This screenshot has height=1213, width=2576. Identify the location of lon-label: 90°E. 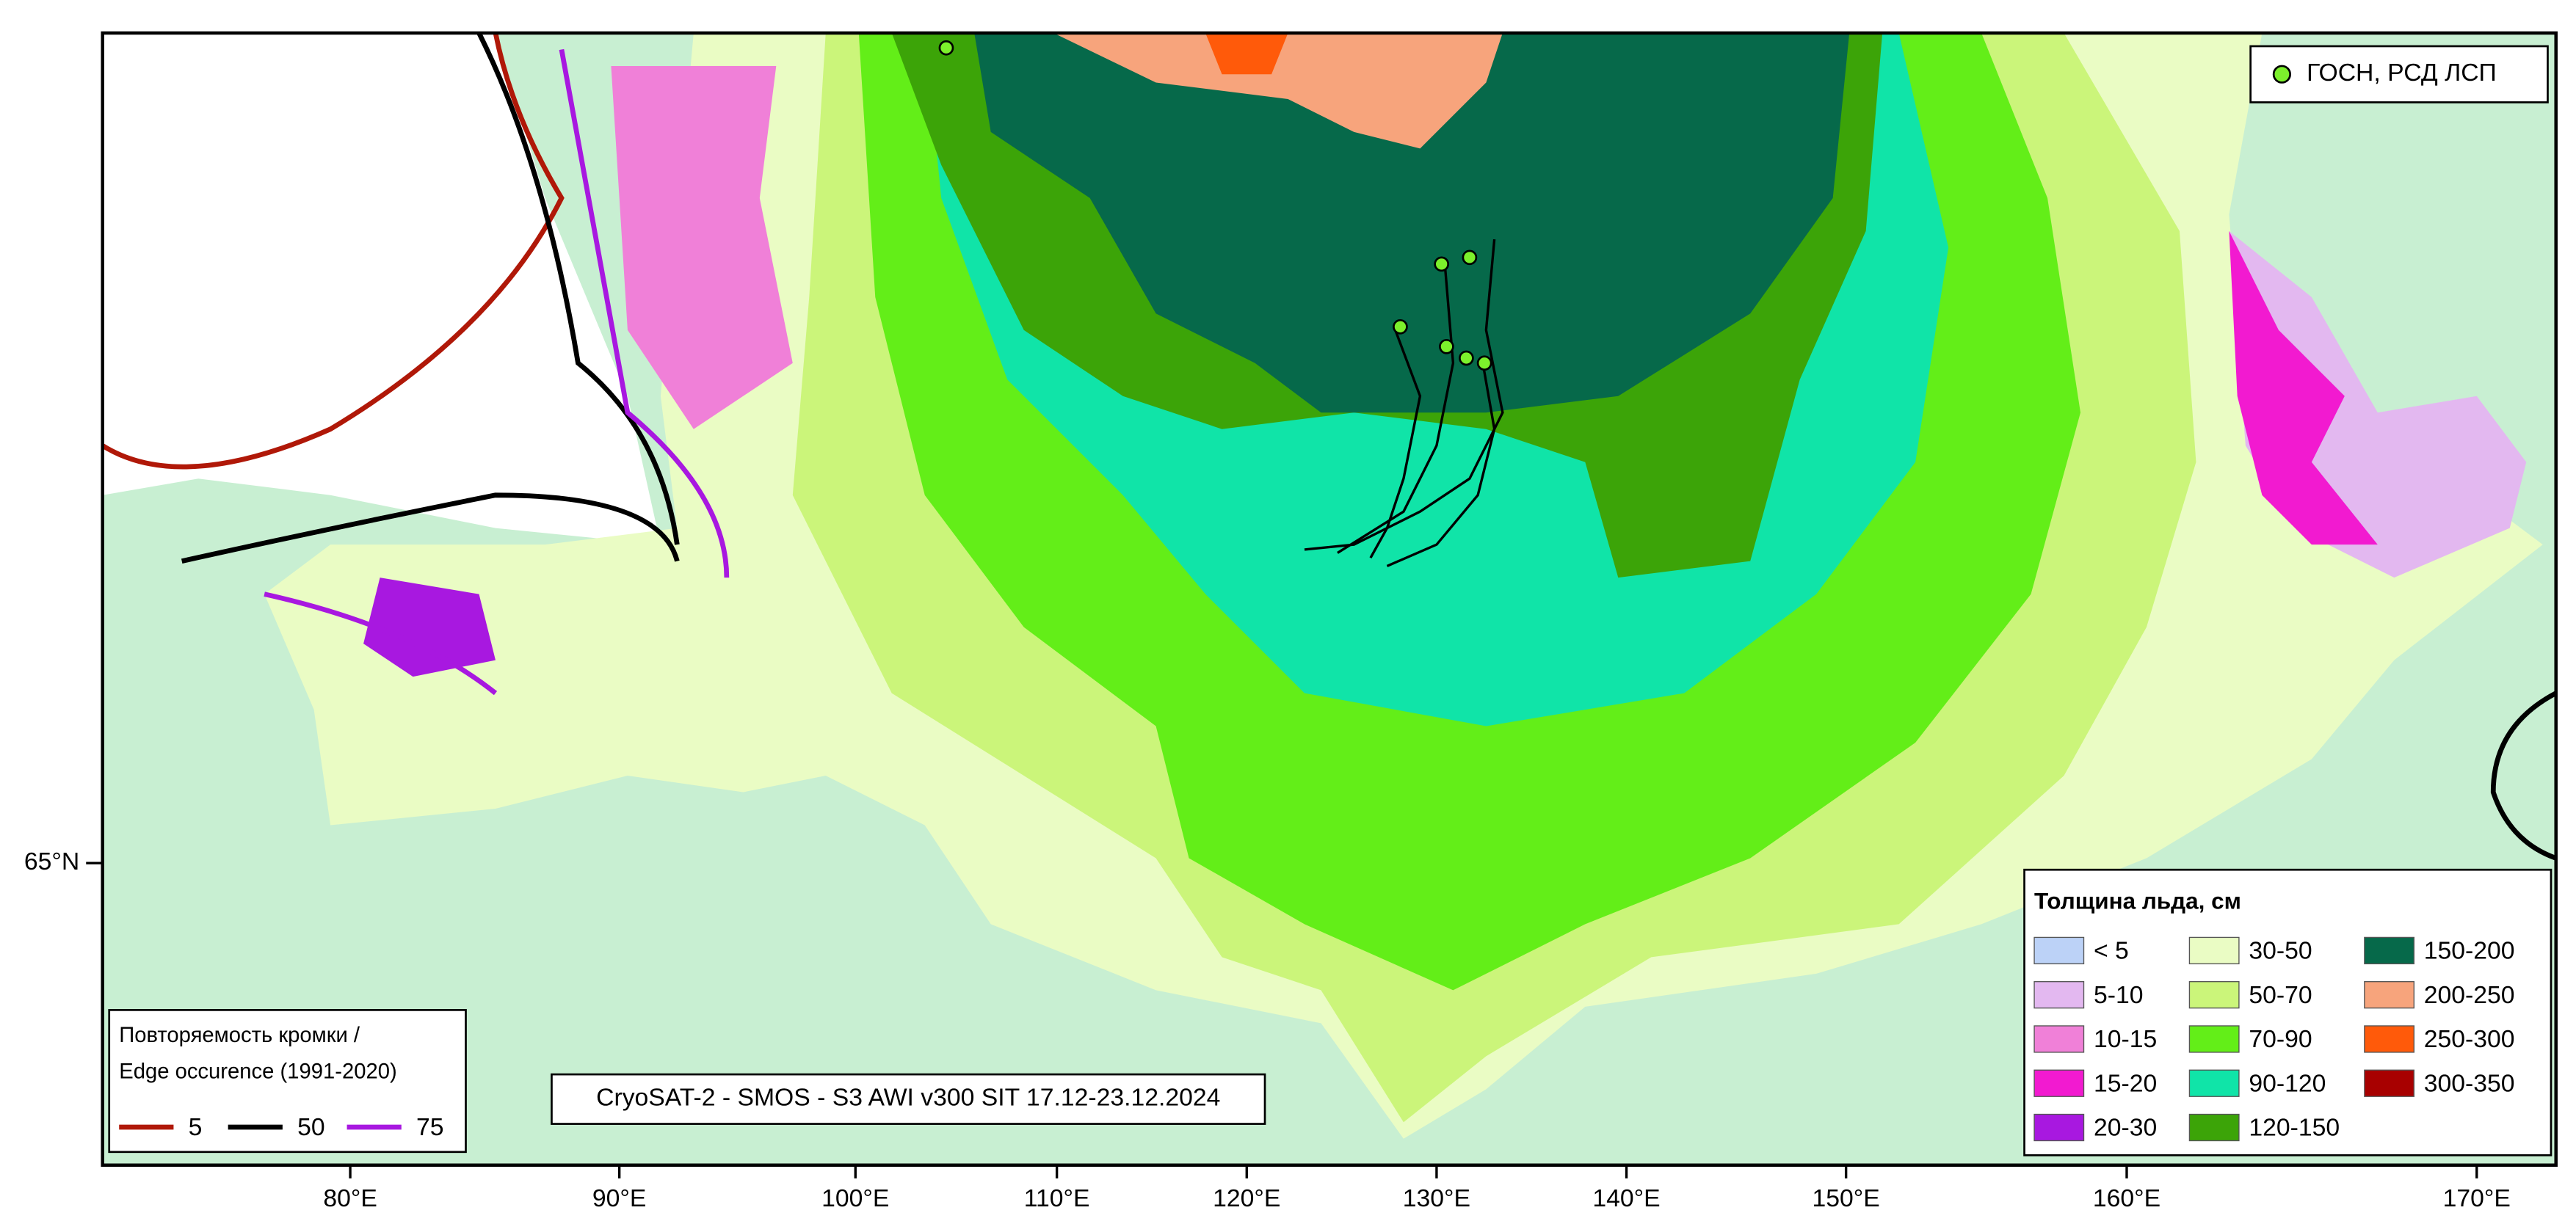
(619, 1198).